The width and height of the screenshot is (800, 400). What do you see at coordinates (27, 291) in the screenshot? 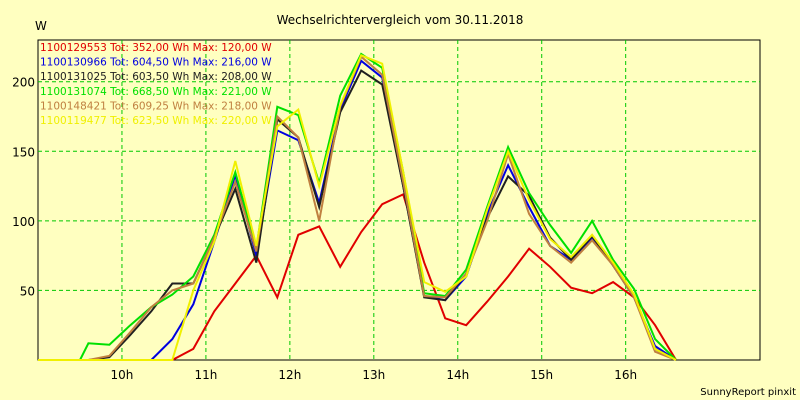
I see `y-tick-label: 50` at bounding box center [27, 291].